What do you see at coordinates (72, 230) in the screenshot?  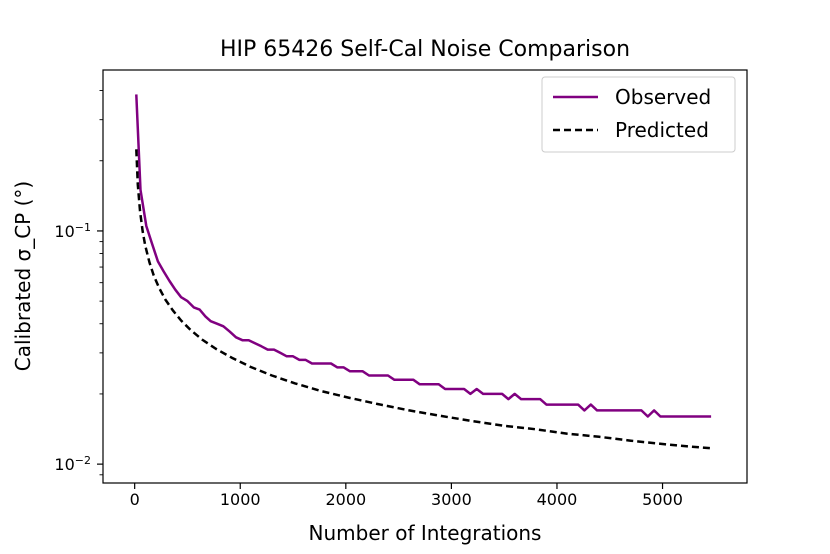 I see `y-tick-label: 10⁻¹` at bounding box center [72, 230].